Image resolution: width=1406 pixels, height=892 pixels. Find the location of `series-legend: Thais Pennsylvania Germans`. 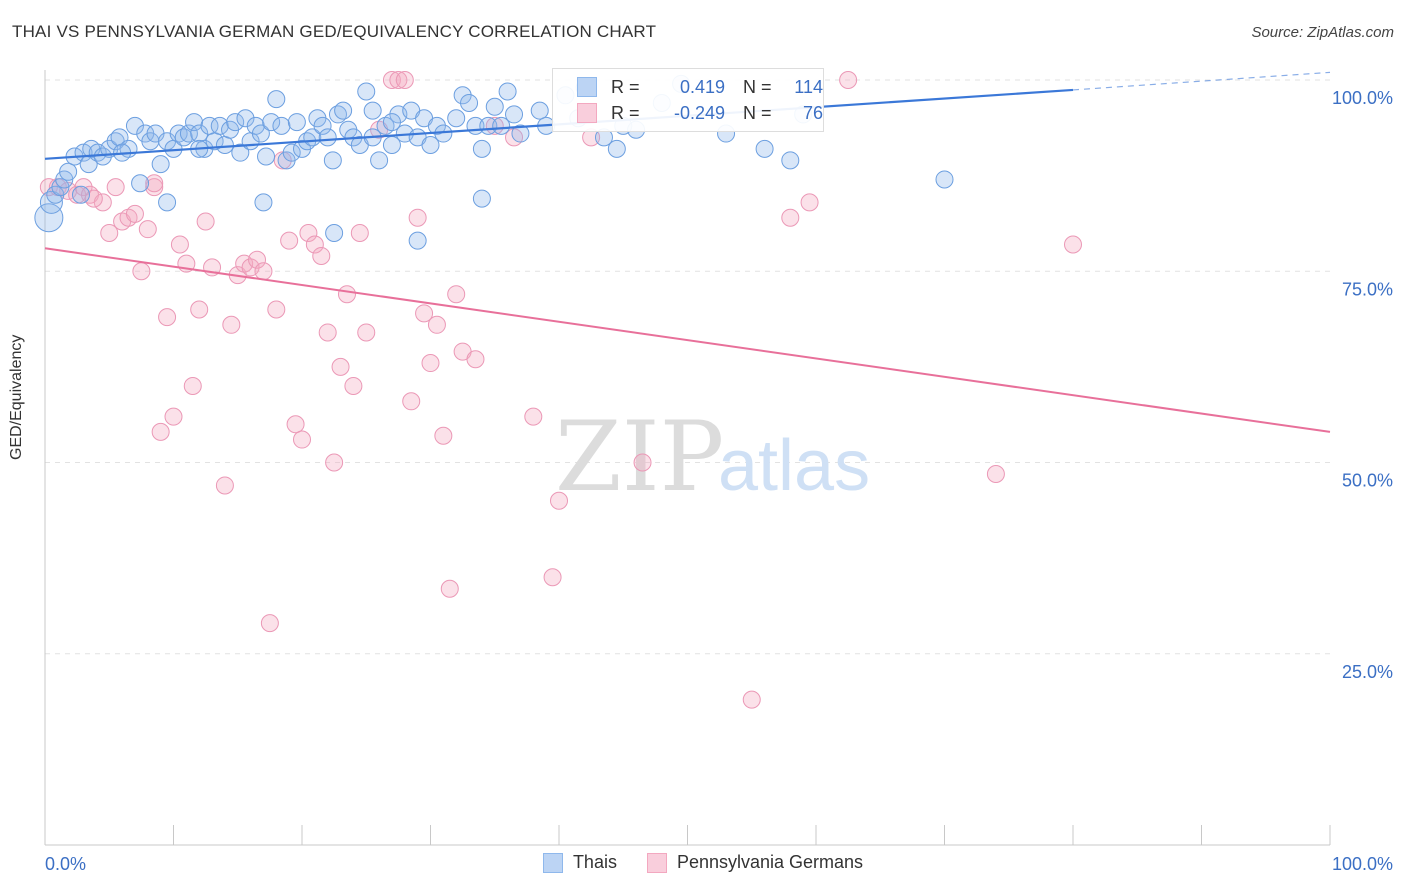

series-legend: Thais Pennsylvania Germans is located at coordinates (703, 862).